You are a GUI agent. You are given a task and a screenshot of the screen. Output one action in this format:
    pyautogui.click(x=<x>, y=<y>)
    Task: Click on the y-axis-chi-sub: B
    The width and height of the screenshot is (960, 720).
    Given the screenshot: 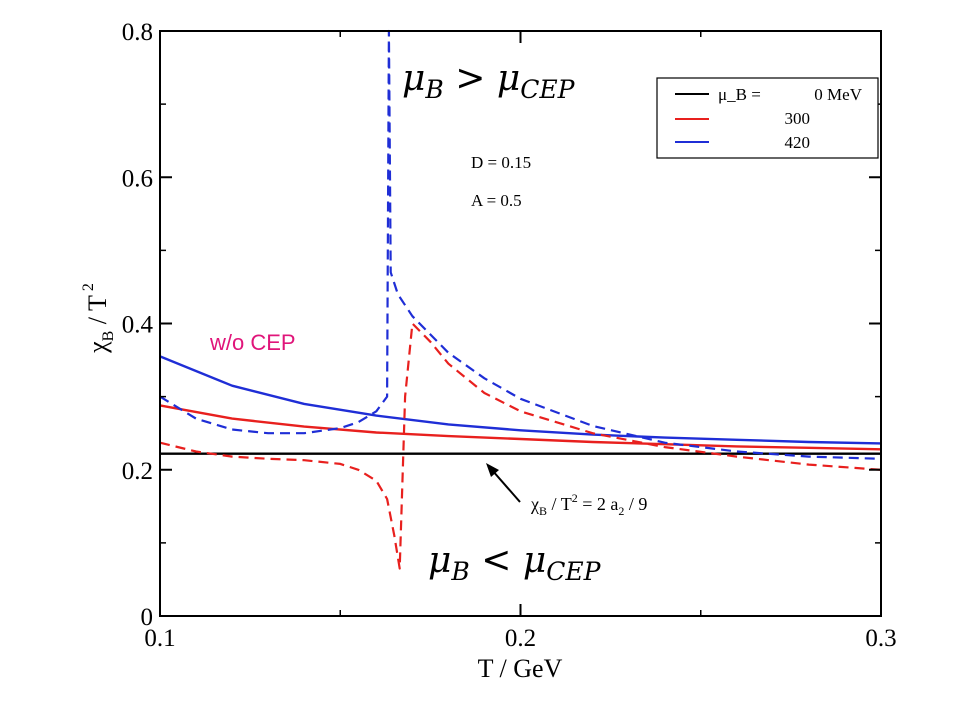 What is the action you would take?
    pyautogui.click(x=108, y=336)
    